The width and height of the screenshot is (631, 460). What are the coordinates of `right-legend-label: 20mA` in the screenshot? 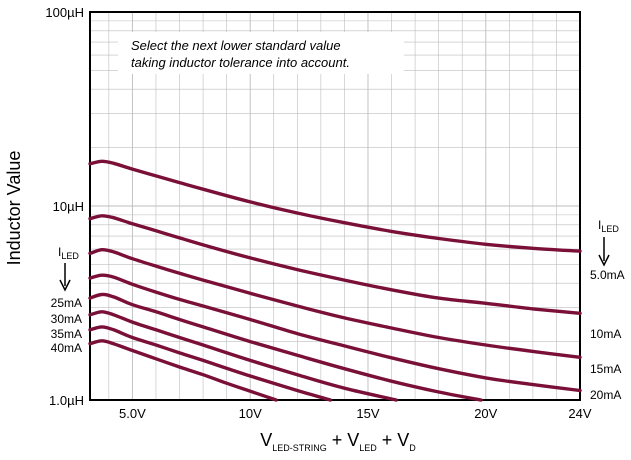 It's located at (605, 395).